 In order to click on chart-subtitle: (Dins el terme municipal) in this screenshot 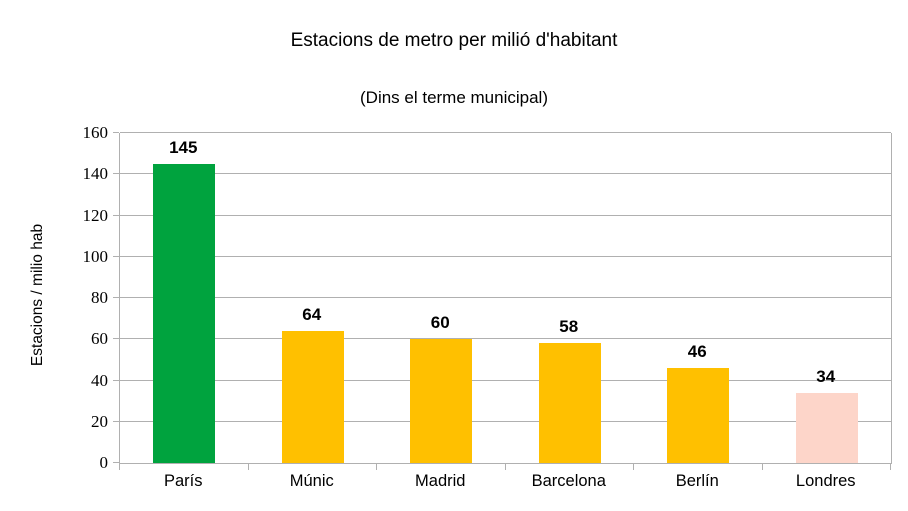, I will do `click(454, 97)`.